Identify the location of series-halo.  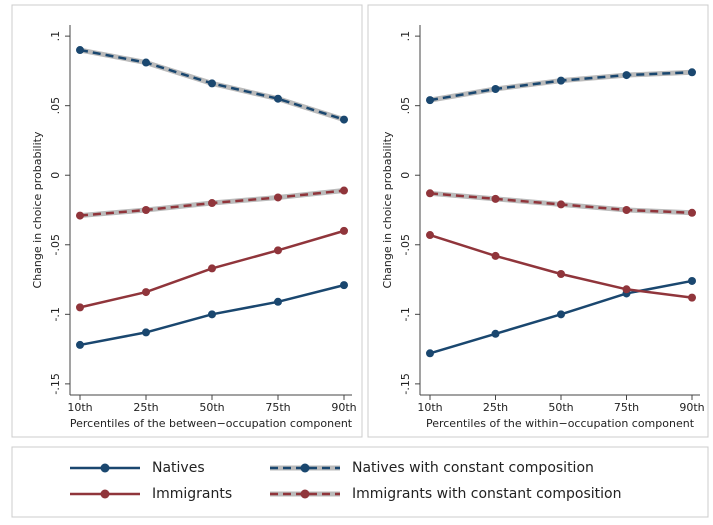
(561, 86).